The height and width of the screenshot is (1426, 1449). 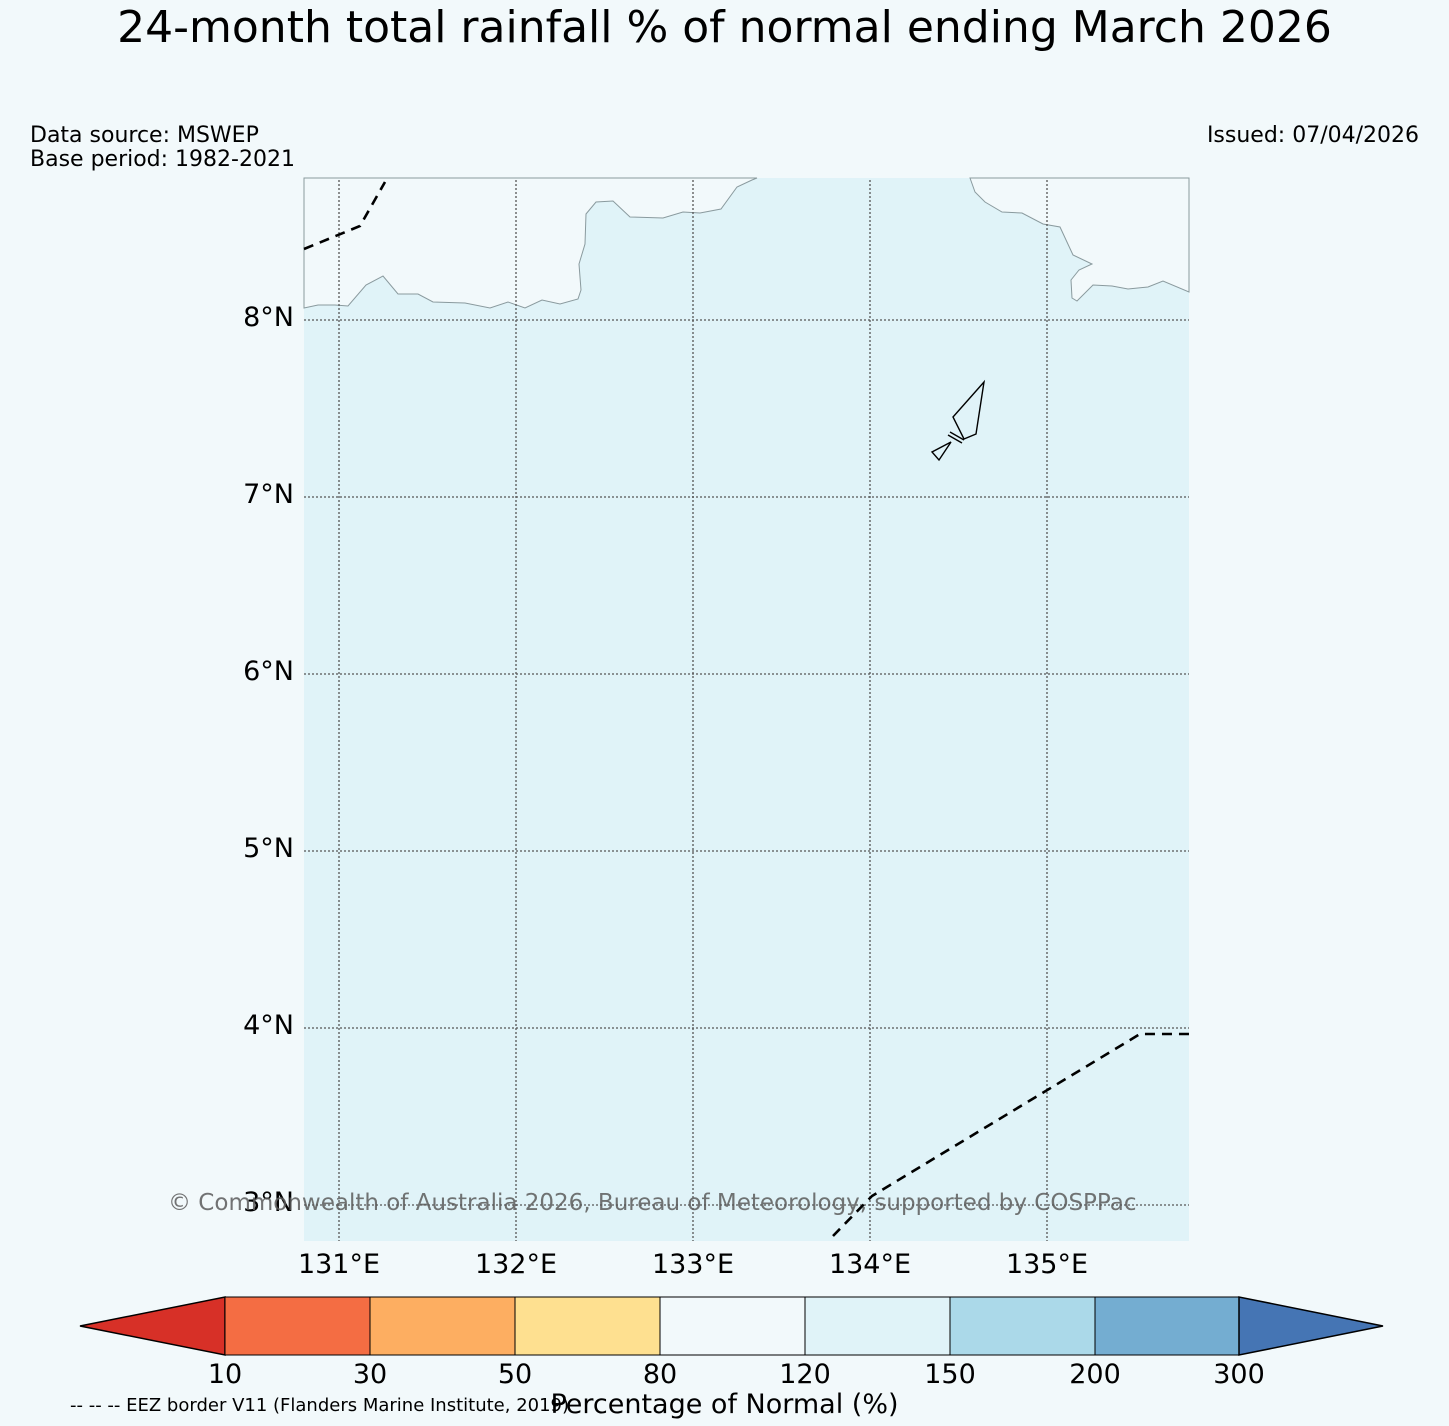 What do you see at coordinates (268, 671) in the screenshot?
I see `lat-label: 6°N` at bounding box center [268, 671].